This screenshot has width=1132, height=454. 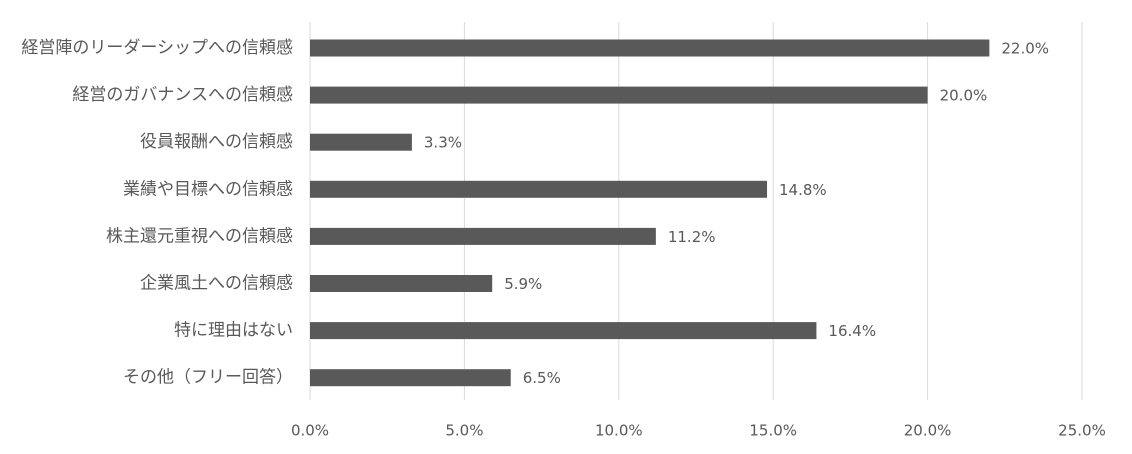 I want to click on x-tick-label: 10.0%, so click(x=619, y=431).